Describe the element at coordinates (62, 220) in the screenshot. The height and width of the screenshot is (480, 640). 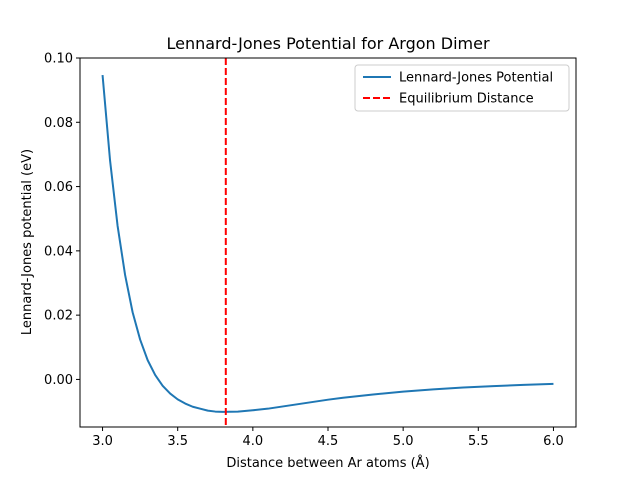
I see `y-axis: 0.00 0.02 0.04 0.06 0.08 0.10` at that location.